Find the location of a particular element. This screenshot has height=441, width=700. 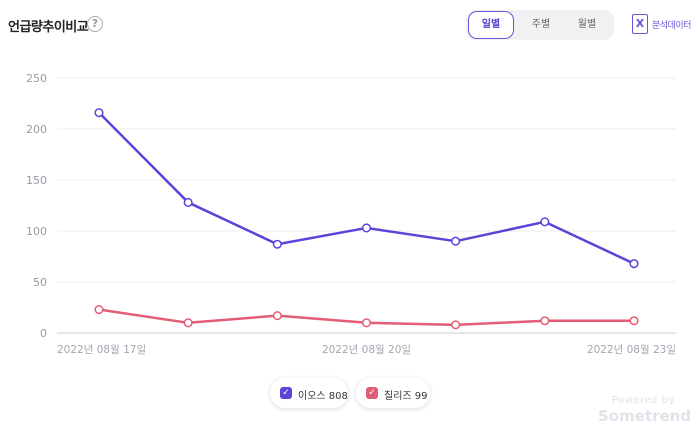

y-tick-label: 0 is located at coordinates (43, 333).